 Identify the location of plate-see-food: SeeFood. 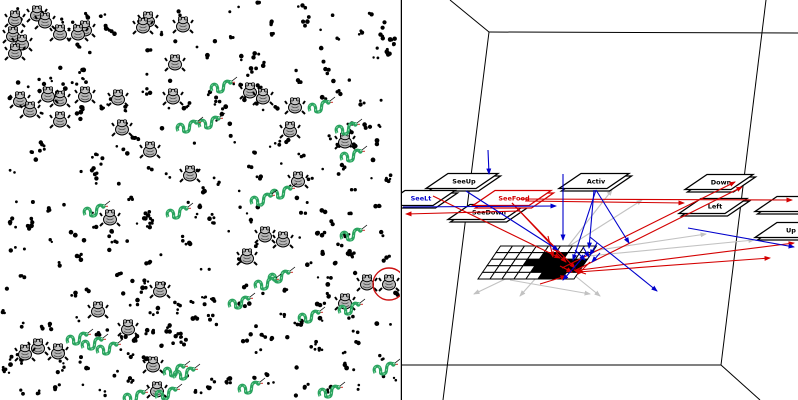
(513, 199).